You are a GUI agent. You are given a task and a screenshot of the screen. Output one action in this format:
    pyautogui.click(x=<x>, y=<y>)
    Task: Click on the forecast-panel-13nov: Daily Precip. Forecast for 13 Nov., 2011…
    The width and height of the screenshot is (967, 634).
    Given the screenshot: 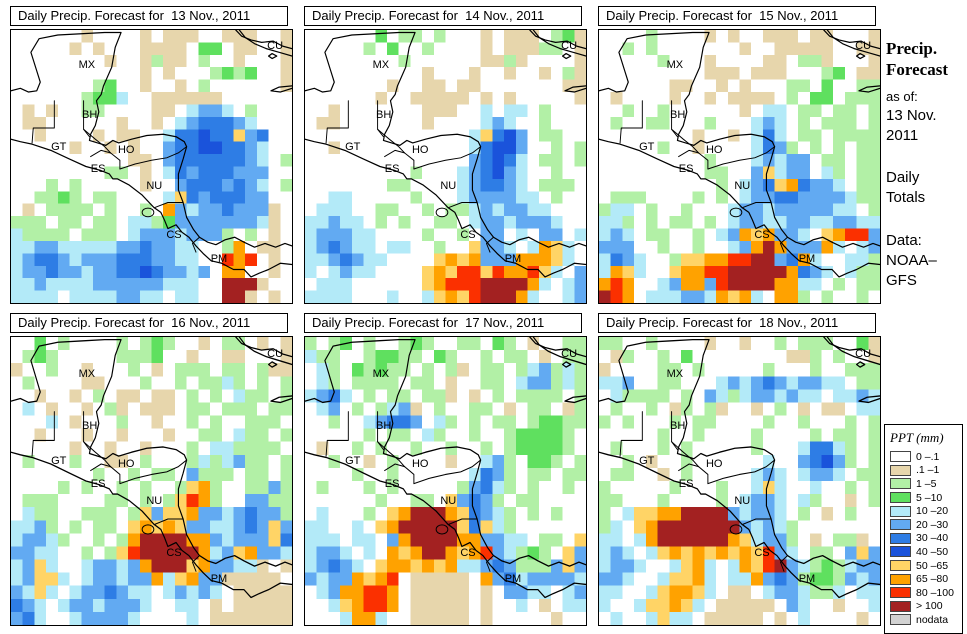 What is the action you would take?
    pyautogui.click(x=152, y=155)
    